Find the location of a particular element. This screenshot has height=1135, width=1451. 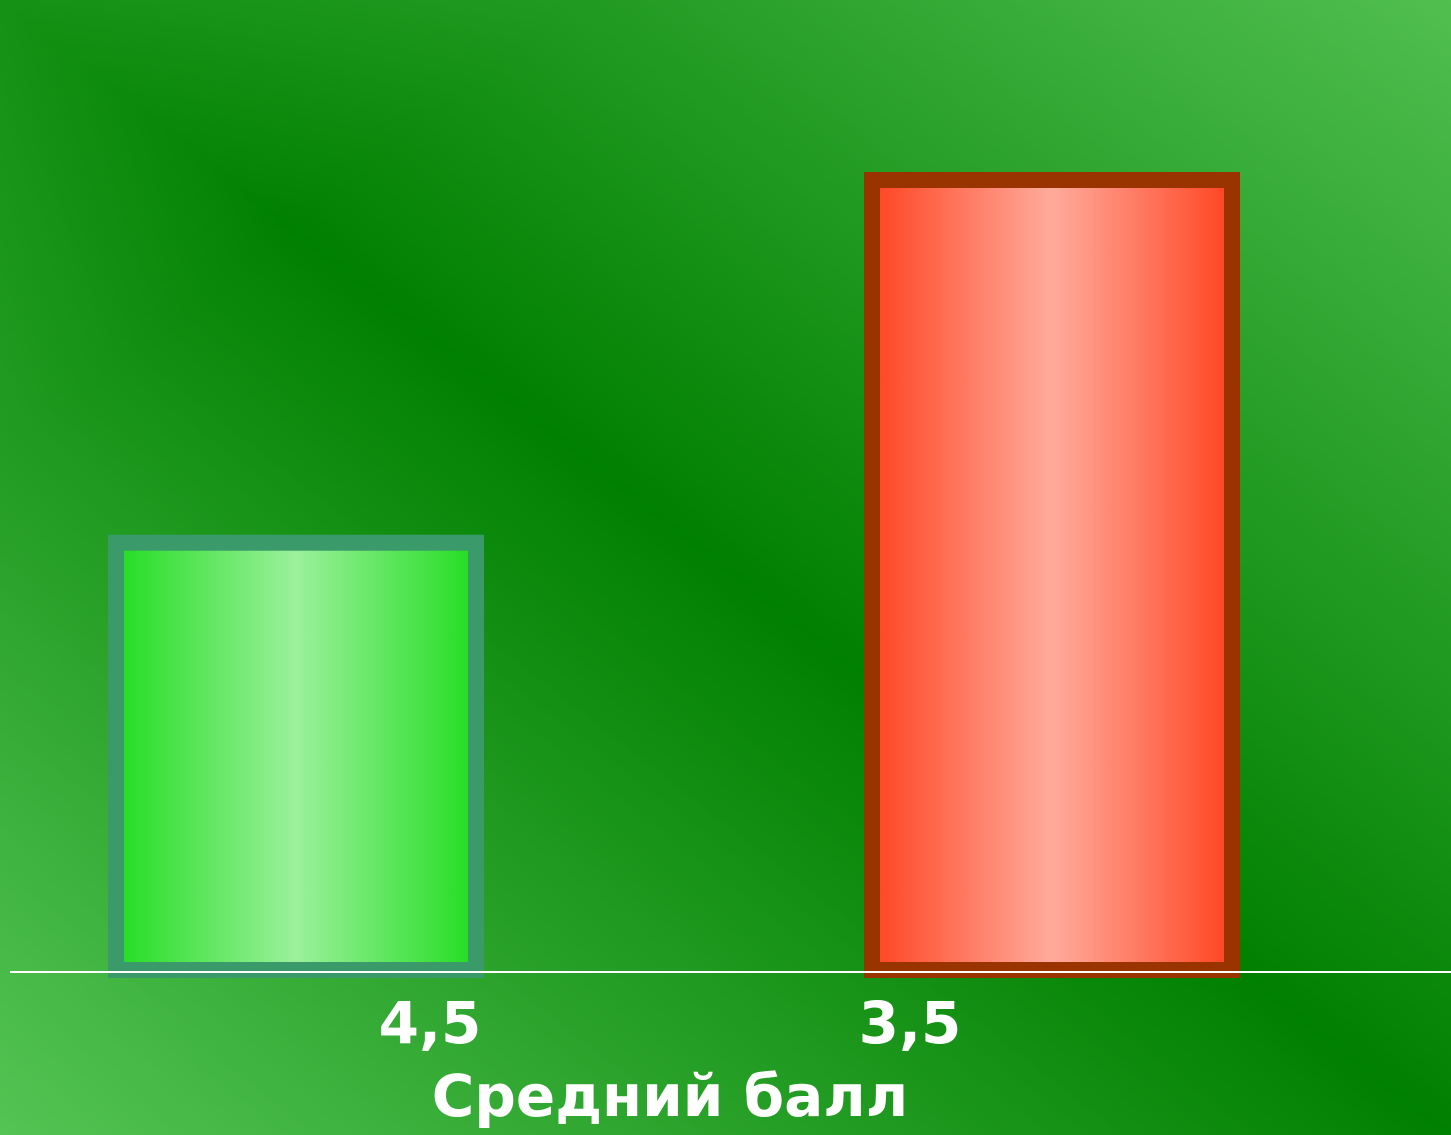

x-tick-label: 3,5 is located at coordinates (910, 1023).